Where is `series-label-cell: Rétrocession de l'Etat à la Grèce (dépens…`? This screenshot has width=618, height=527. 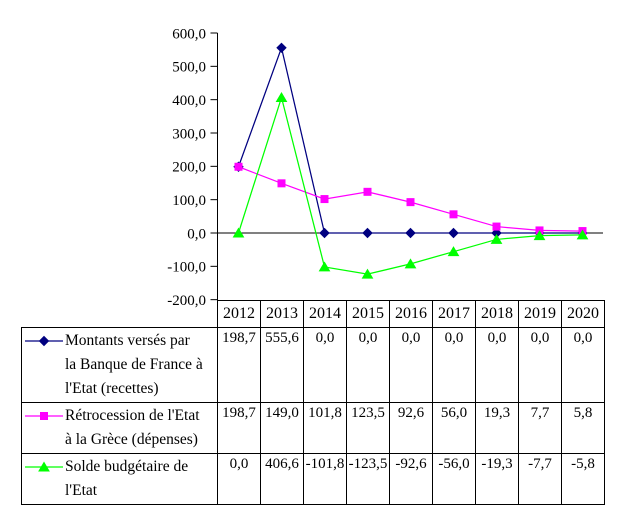 series-label-cell: Rétrocession de l'Etat à la Grèce (dépens… is located at coordinates (119, 428).